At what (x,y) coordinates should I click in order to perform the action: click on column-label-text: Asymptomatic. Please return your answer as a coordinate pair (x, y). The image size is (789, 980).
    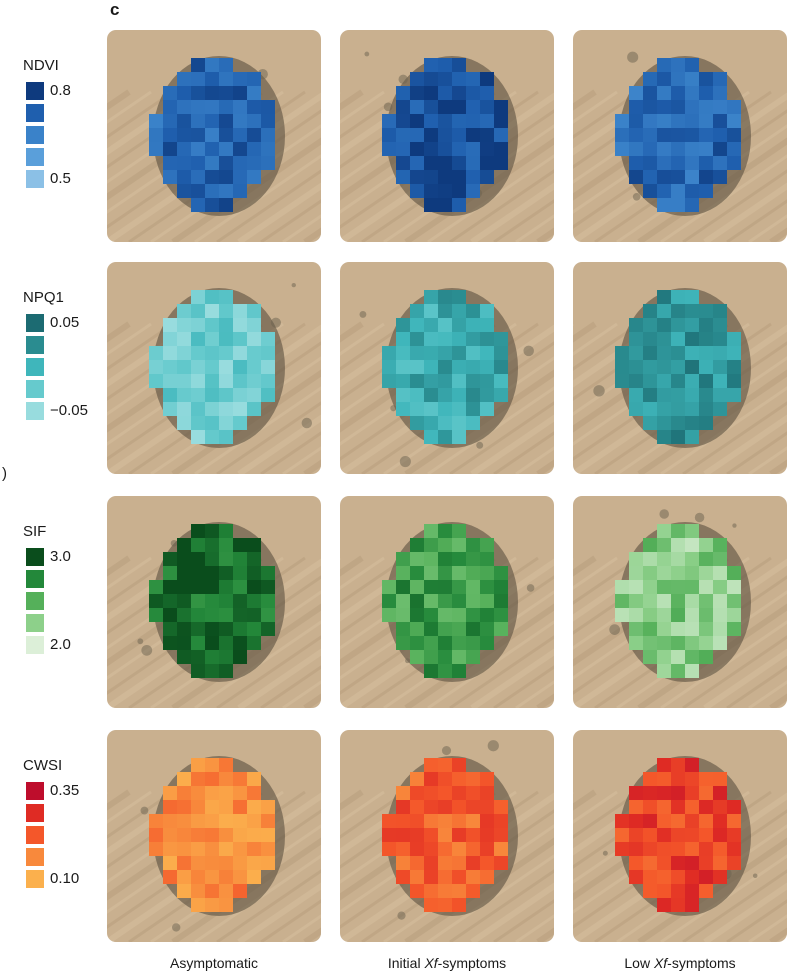
    Looking at the image, I should click on (214, 963).